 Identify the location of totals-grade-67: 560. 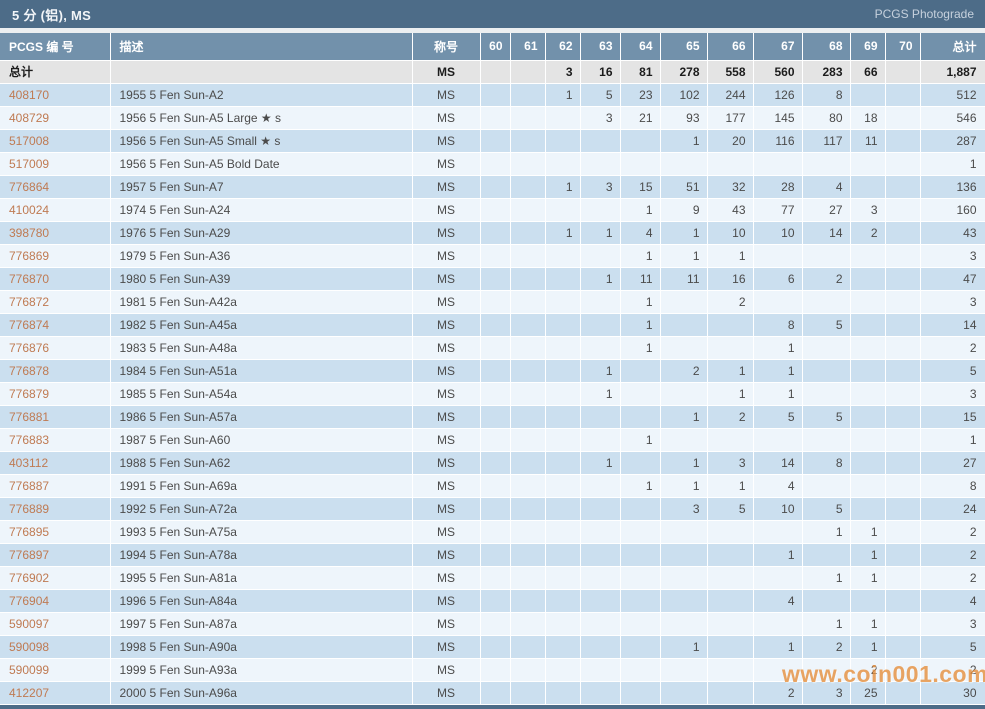
(778, 72).